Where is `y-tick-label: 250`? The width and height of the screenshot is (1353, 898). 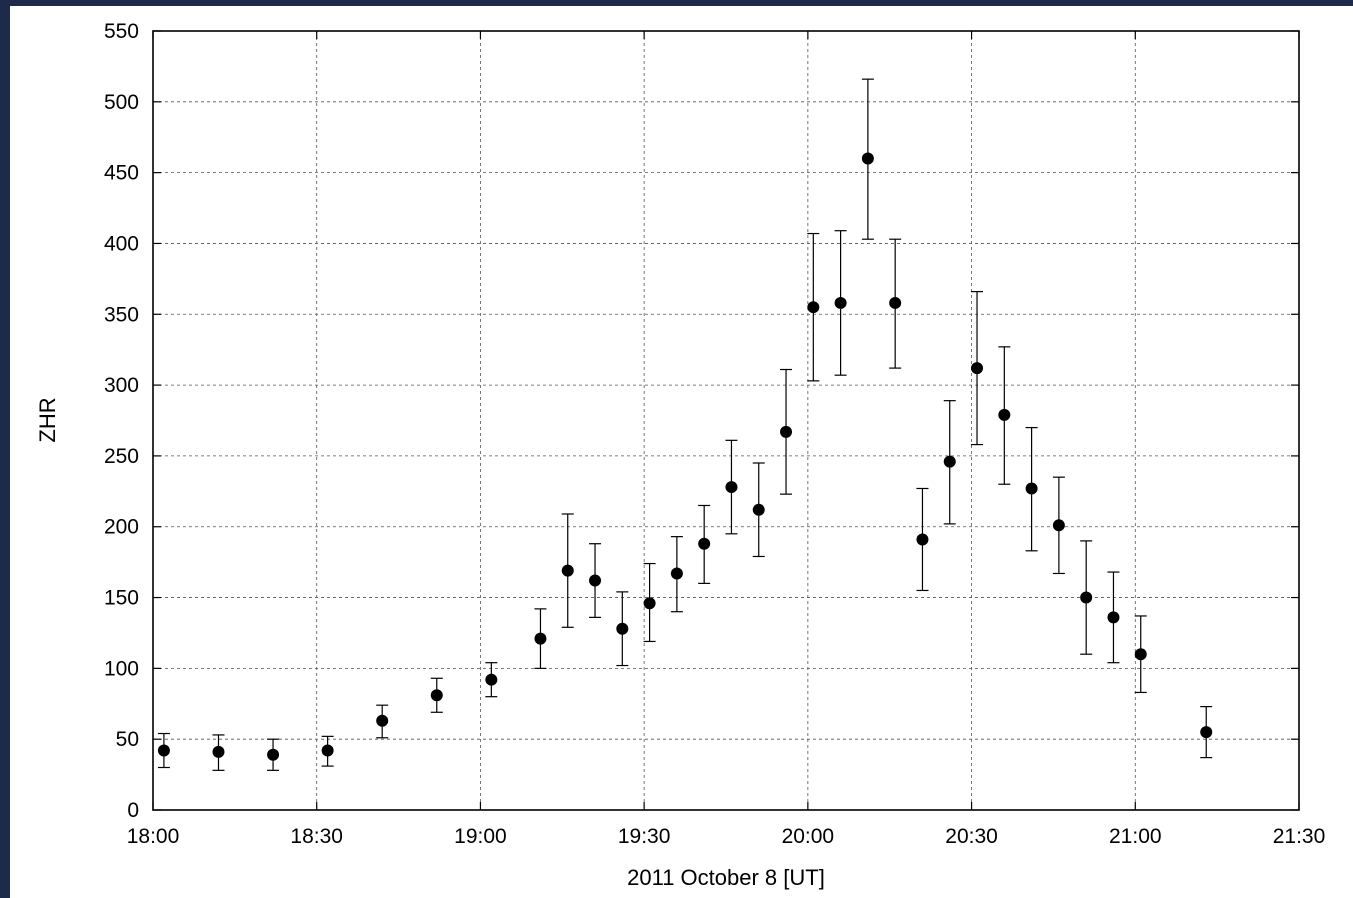 y-tick-label: 250 is located at coordinates (121, 456).